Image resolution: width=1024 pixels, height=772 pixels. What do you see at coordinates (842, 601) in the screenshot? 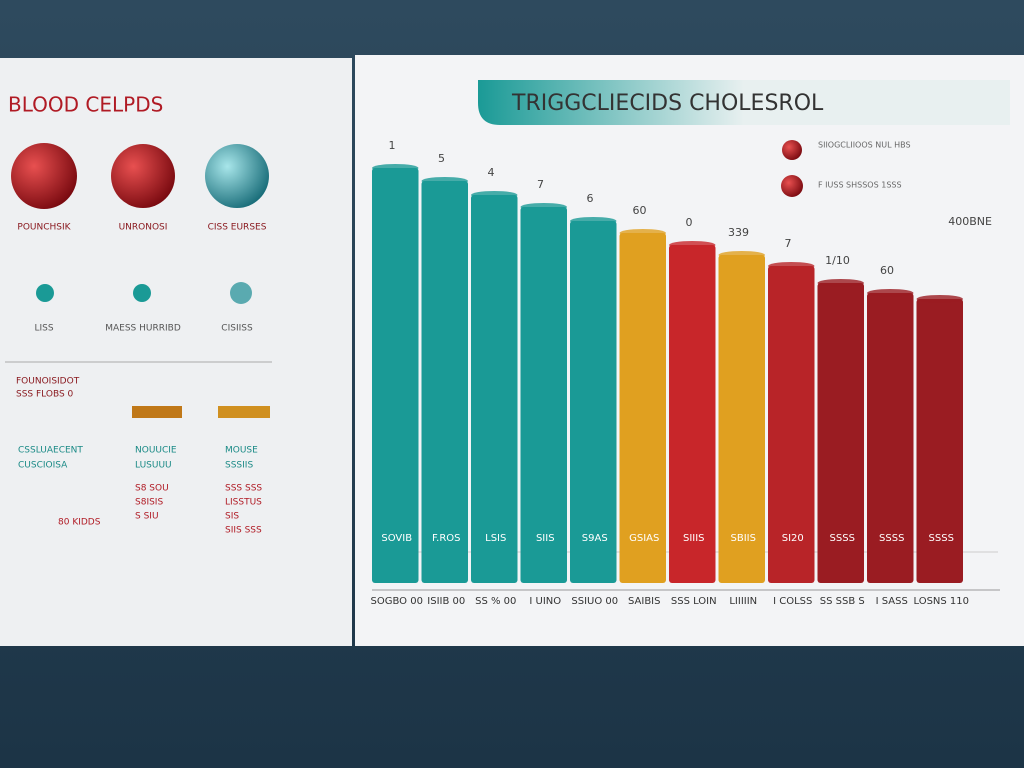
I see `x-tick-label: SS SSB S` at bounding box center [842, 601].